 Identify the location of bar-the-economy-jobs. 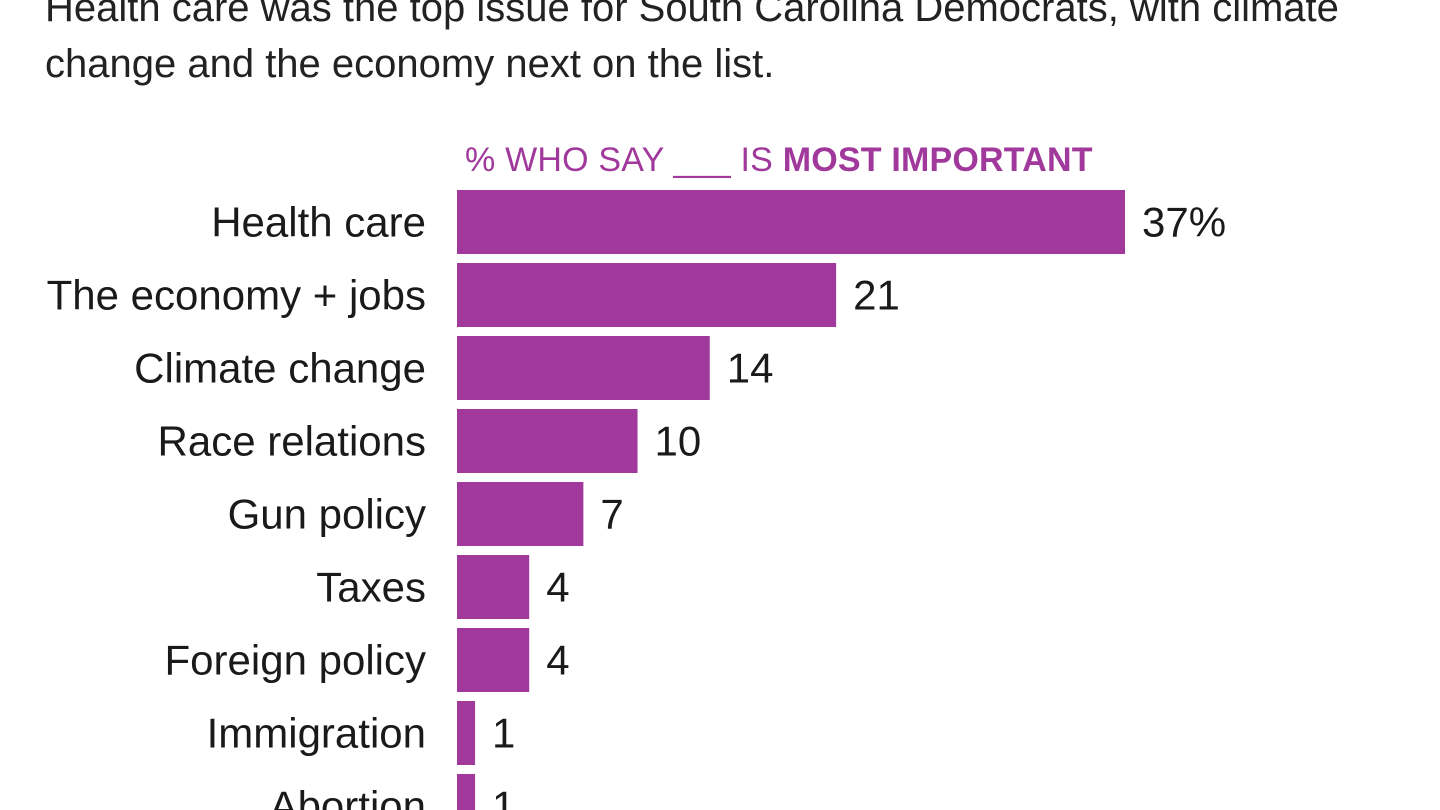
(647, 295).